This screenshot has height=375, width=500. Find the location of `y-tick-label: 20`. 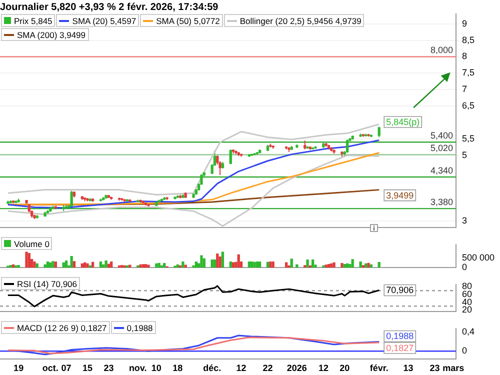

y-tick-label: 20 is located at coordinates (467, 309).